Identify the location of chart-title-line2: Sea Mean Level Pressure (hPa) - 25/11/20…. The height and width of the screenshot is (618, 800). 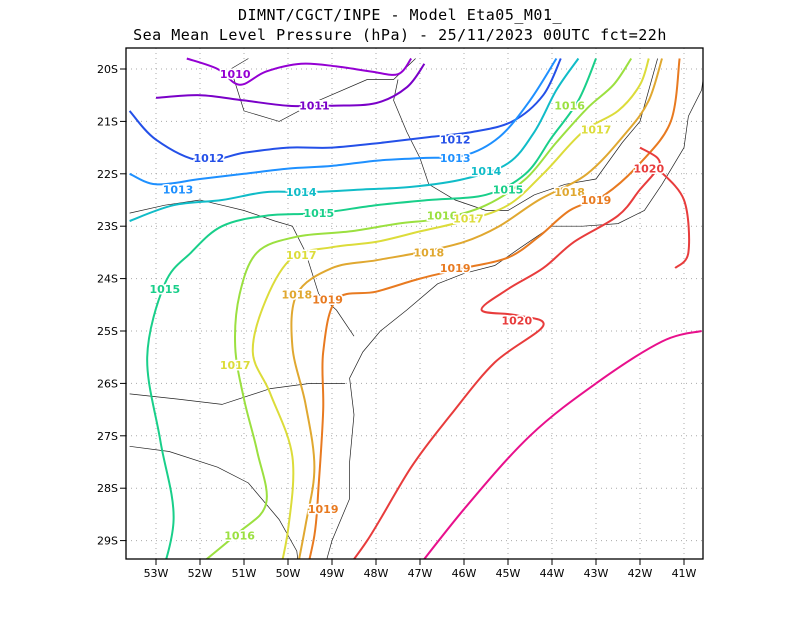
(400, 35).